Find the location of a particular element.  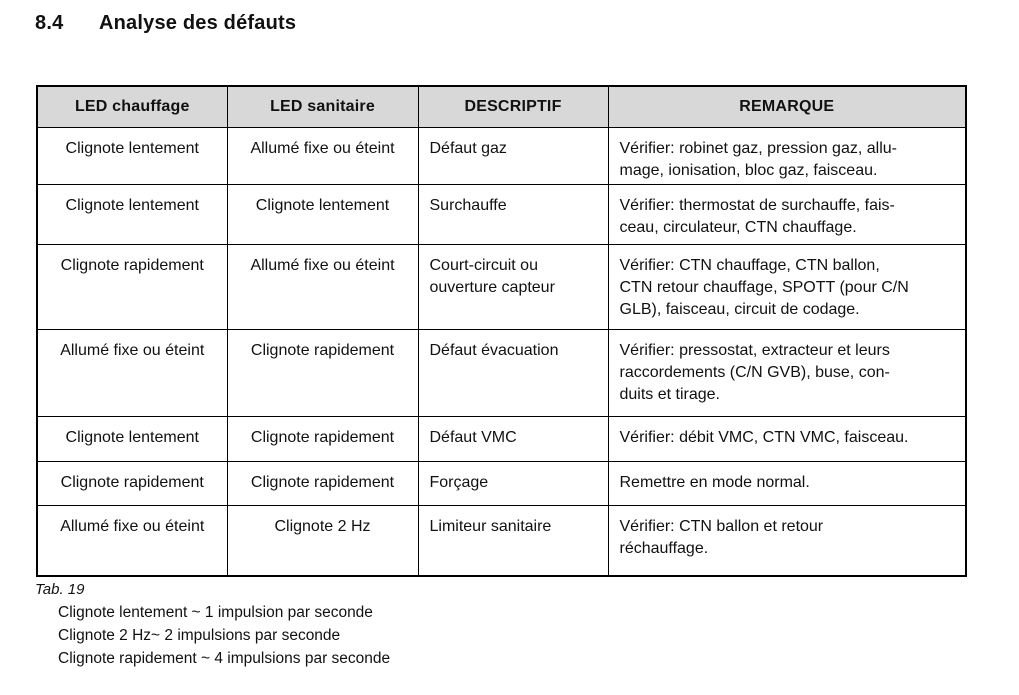

cell-descriptif: Défaut gaz is located at coordinates (513, 155).